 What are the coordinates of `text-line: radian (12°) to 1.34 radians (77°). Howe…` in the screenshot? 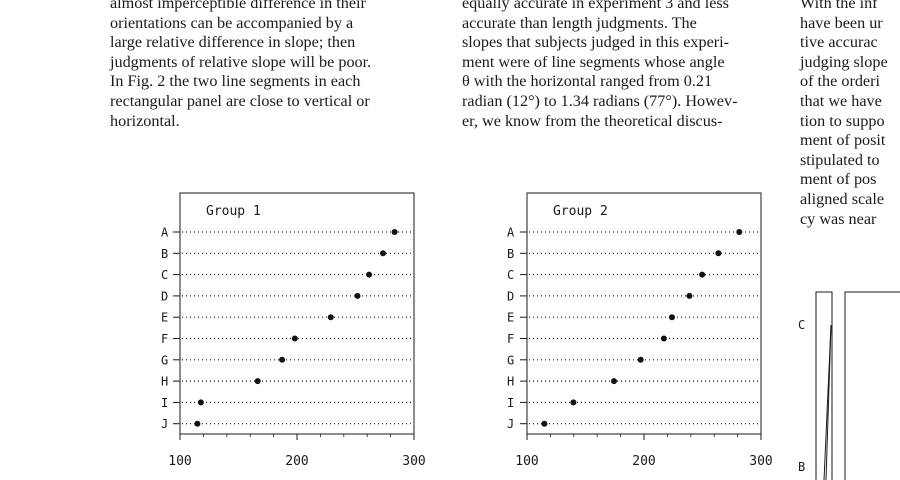 It's located at (600, 100).